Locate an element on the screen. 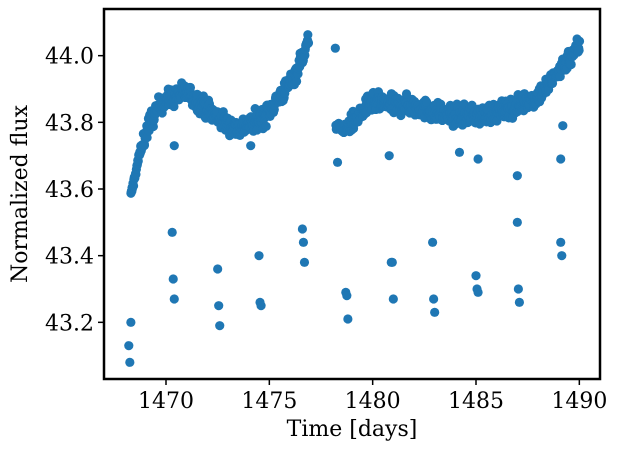 The width and height of the screenshot is (618, 450). y-axis-label: Normalized flux is located at coordinates (20, 193).